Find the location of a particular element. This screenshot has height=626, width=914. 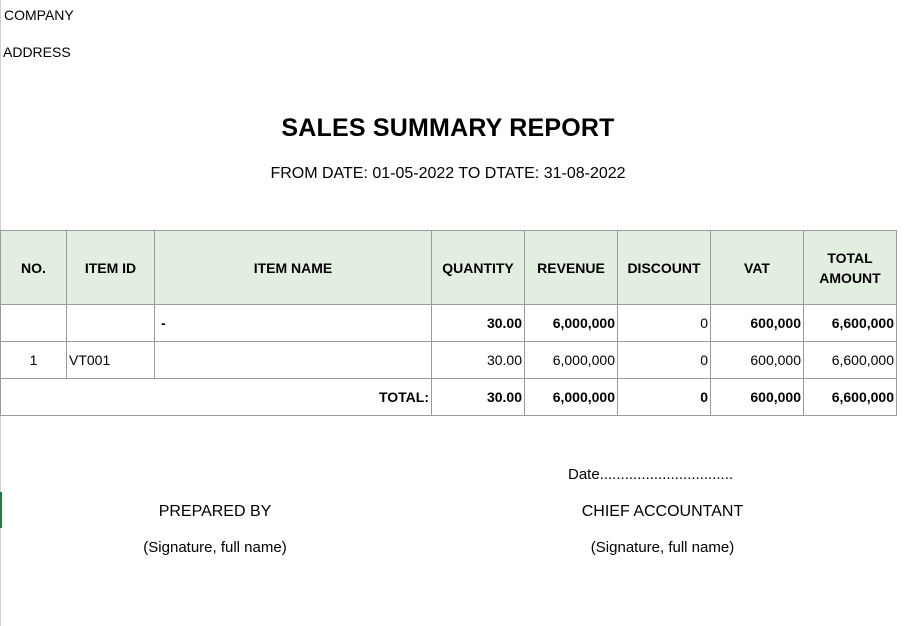

col-header-item-id: ITEM ID is located at coordinates (110, 267).